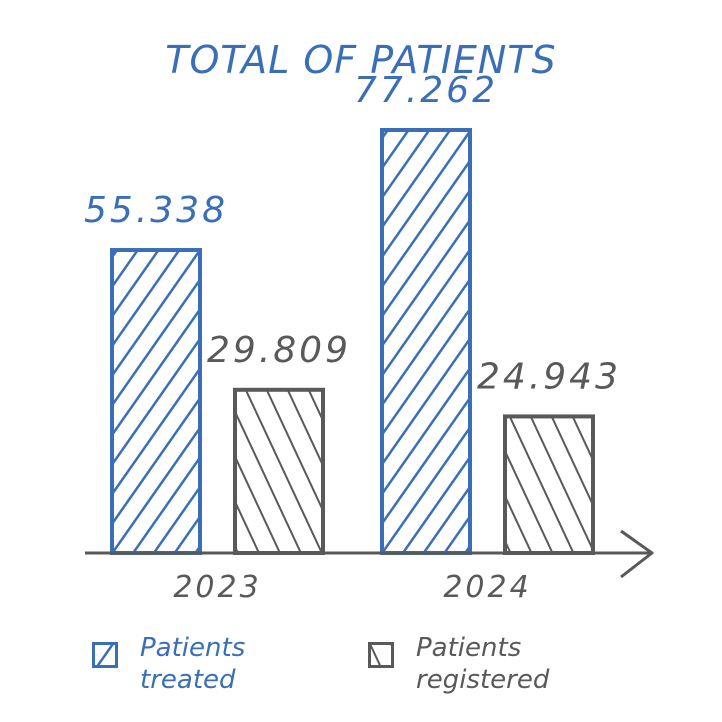 This screenshot has height=722, width=722. What do you see at coordinates (279, 471) in the screenshot?
I see `bar-registered-2023` at bounding box center [279, 471].